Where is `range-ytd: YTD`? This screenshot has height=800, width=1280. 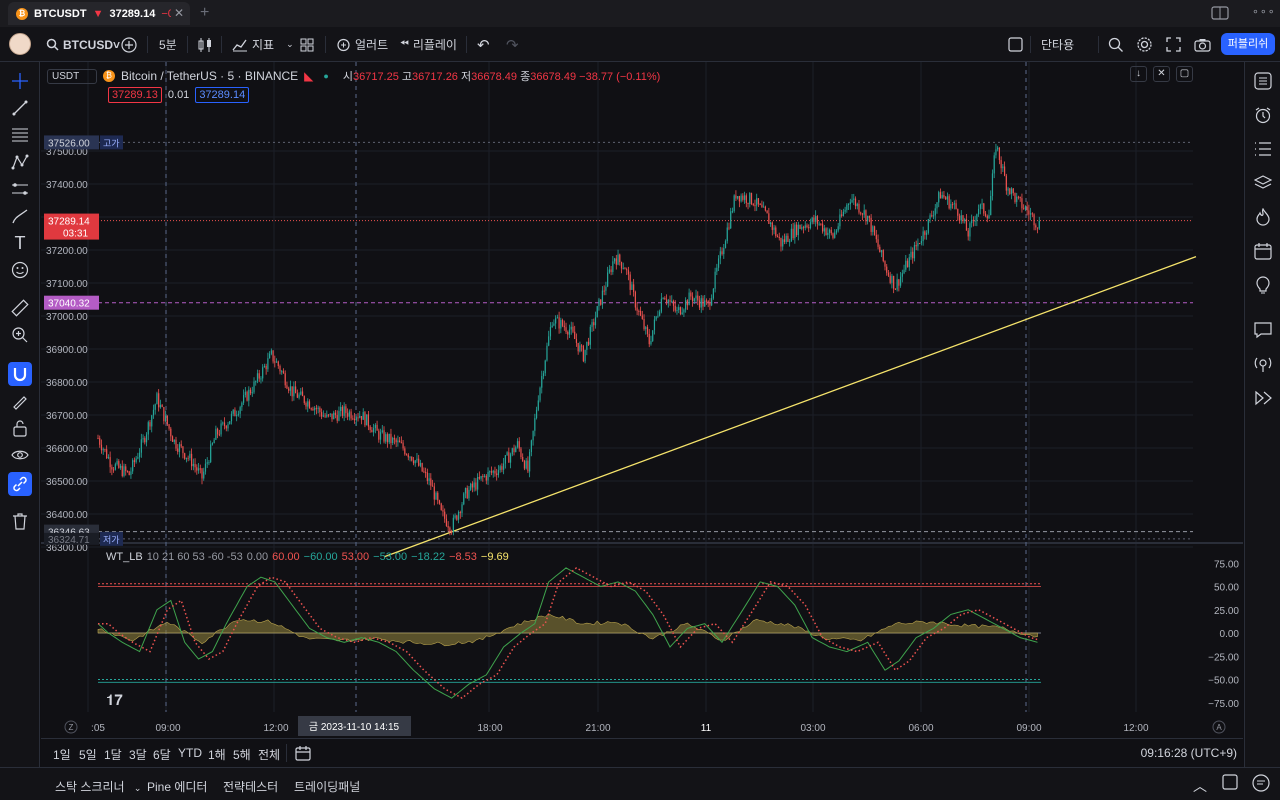 range-ytd: YTD is located at coordinates (190, 753).